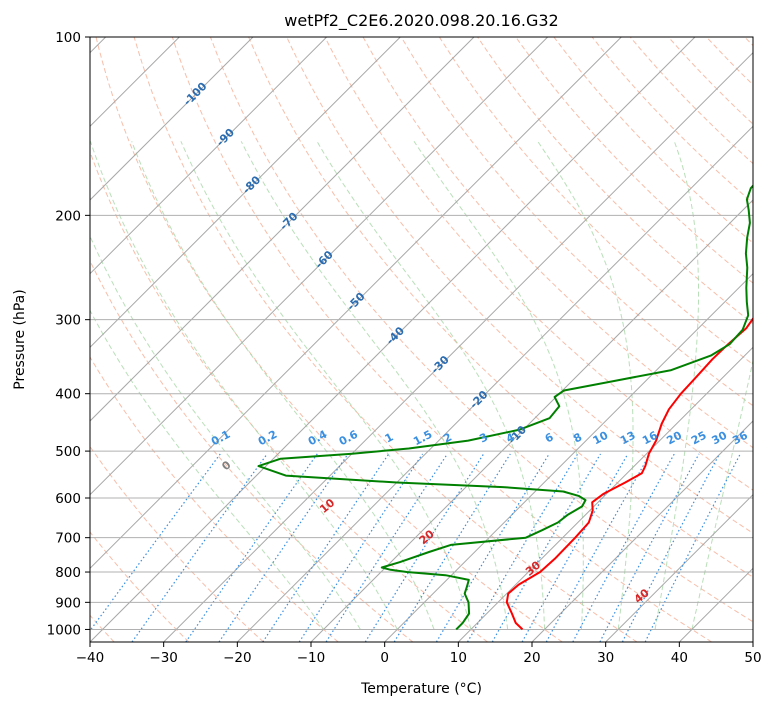 The width and height of the screenshot is (775, 708). What do you see at coordinates (64, 630) in the screenshot?
I see `y-tick-label: 1000` at bounding box center [64, 630].